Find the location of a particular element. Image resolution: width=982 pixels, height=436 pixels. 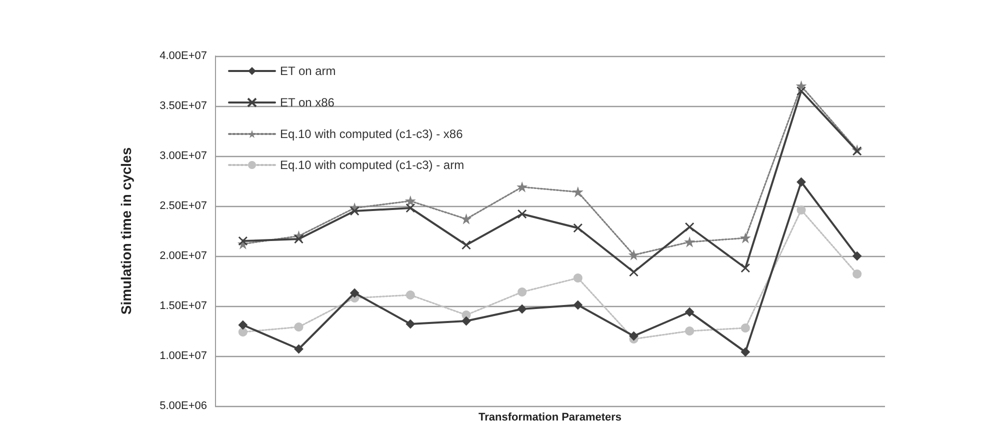

legend-label: Eq.10 with computed (c1-c3) - x86 is located at coordinates (372, 134).